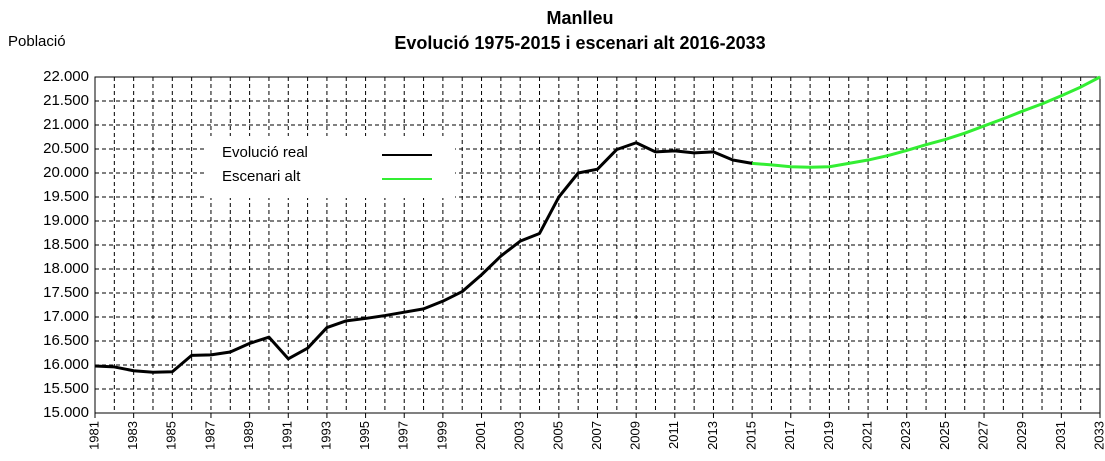 The image size is (1105, 461). I want to click on y-tick-label: 21.500, so click(66, 100).